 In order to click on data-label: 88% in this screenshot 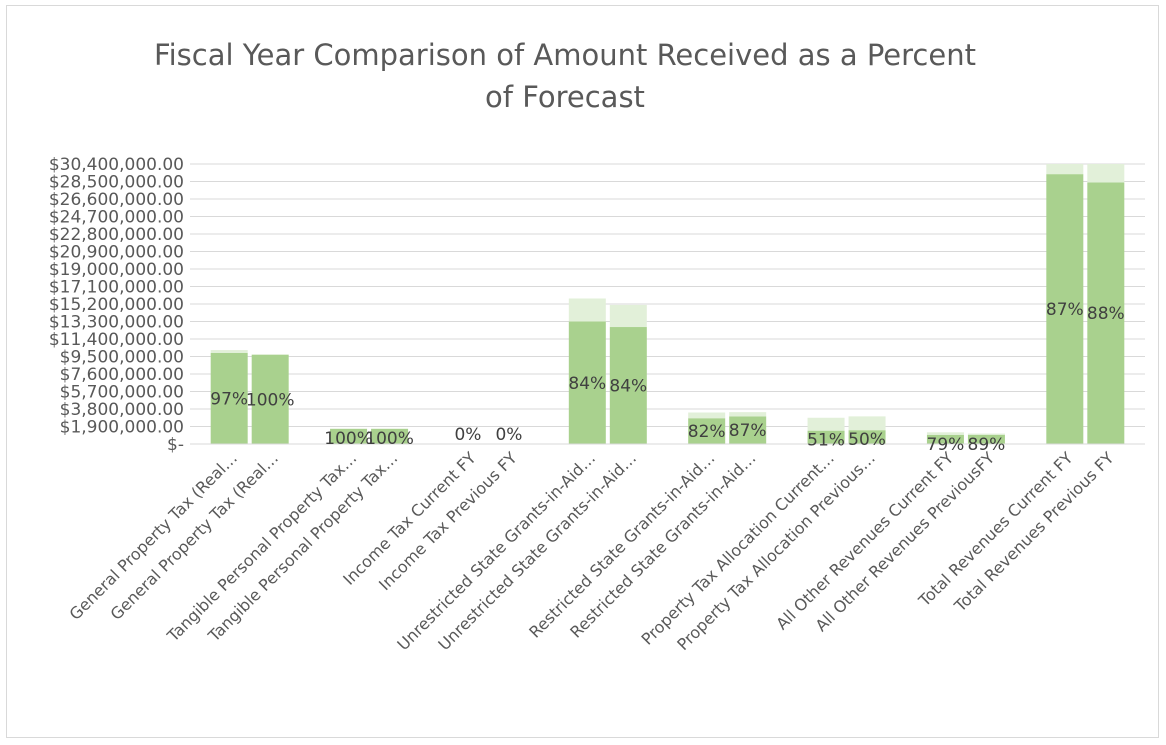, I will do `click(1106, 314)`.